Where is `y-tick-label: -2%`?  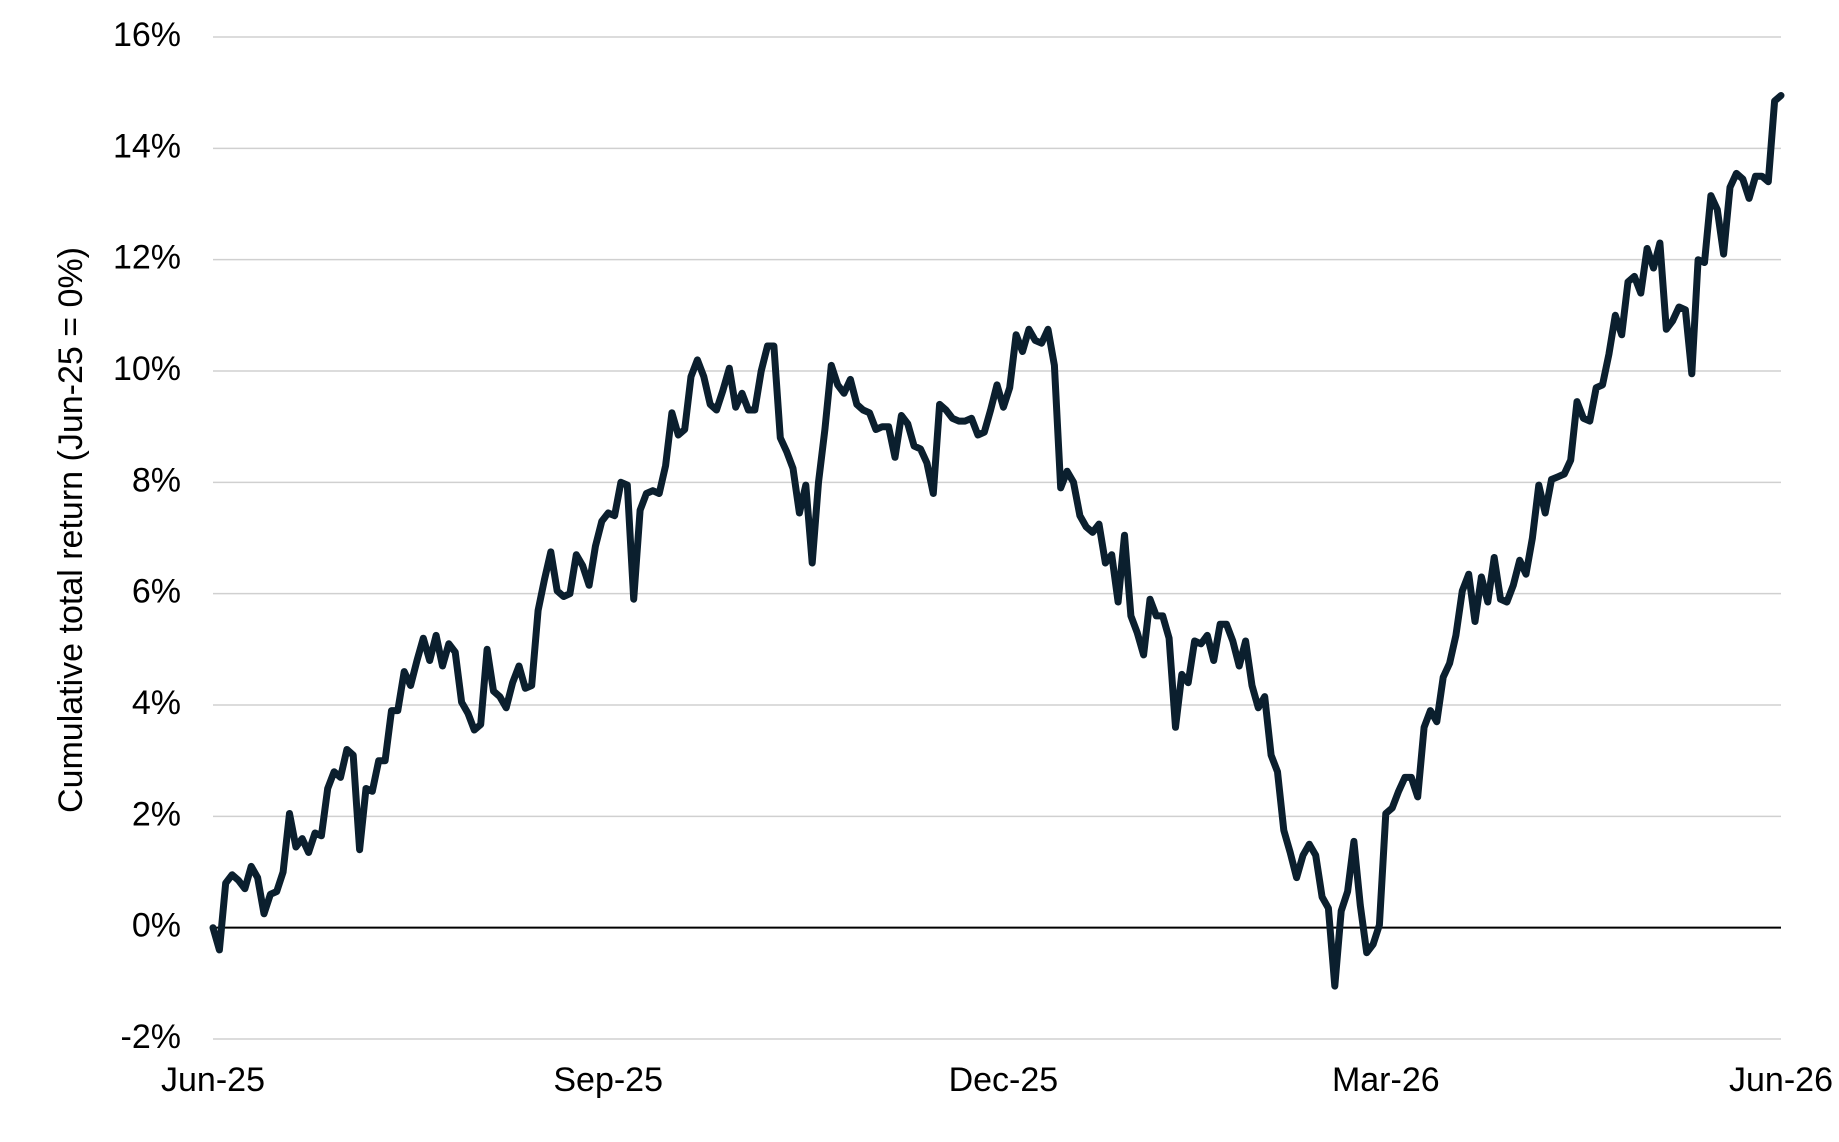 y-tick-label: -2% is located at coordinates (151, 1037).